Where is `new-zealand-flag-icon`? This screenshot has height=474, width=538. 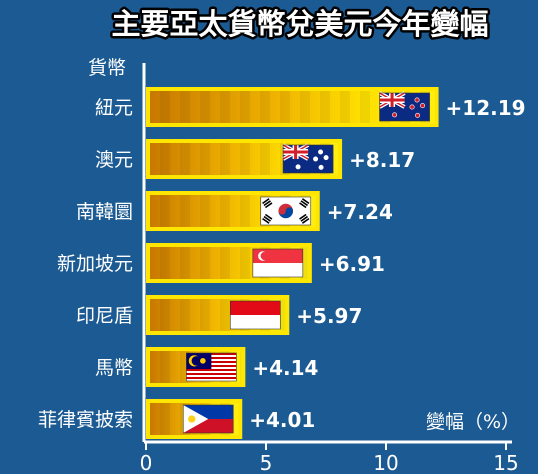 new-zealand-flag-icon is located at coordinates (404, 106).